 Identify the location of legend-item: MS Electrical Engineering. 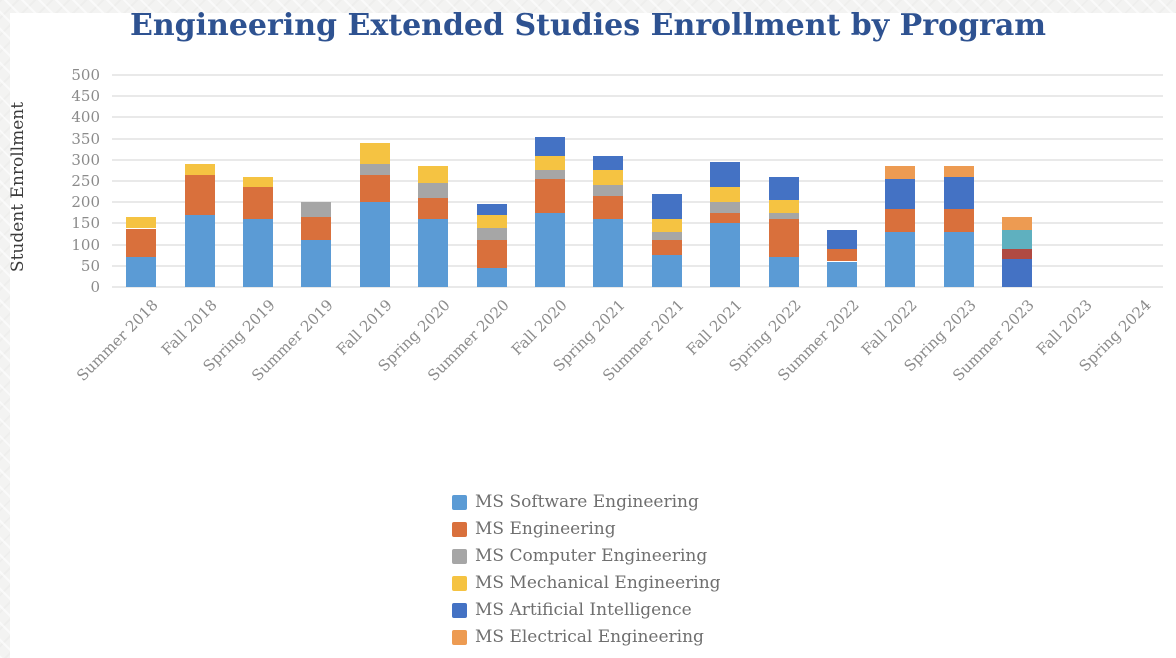
(586, 637).